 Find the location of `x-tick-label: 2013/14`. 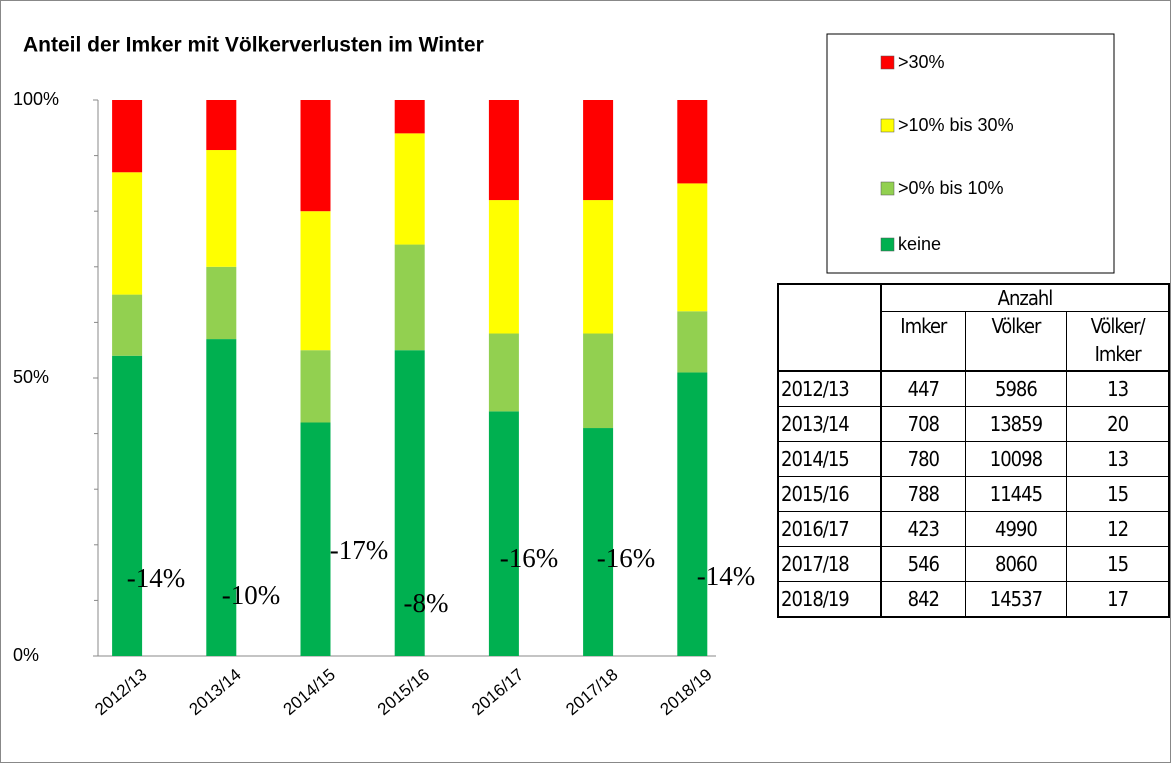

x-tick-label: 2013/14 is located at coordinates (214, 692).